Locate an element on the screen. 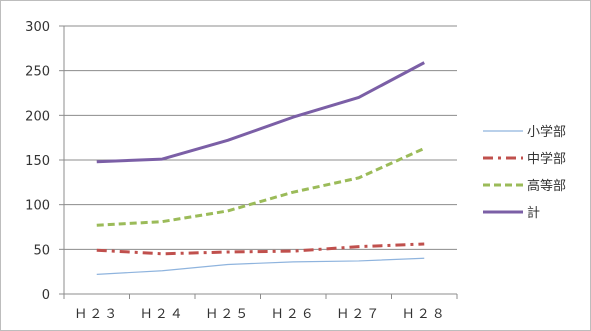 The height and width of the screenshot is (331, 591). x-tick-label: Ｈ２５ is located at coordinates (227, 314).